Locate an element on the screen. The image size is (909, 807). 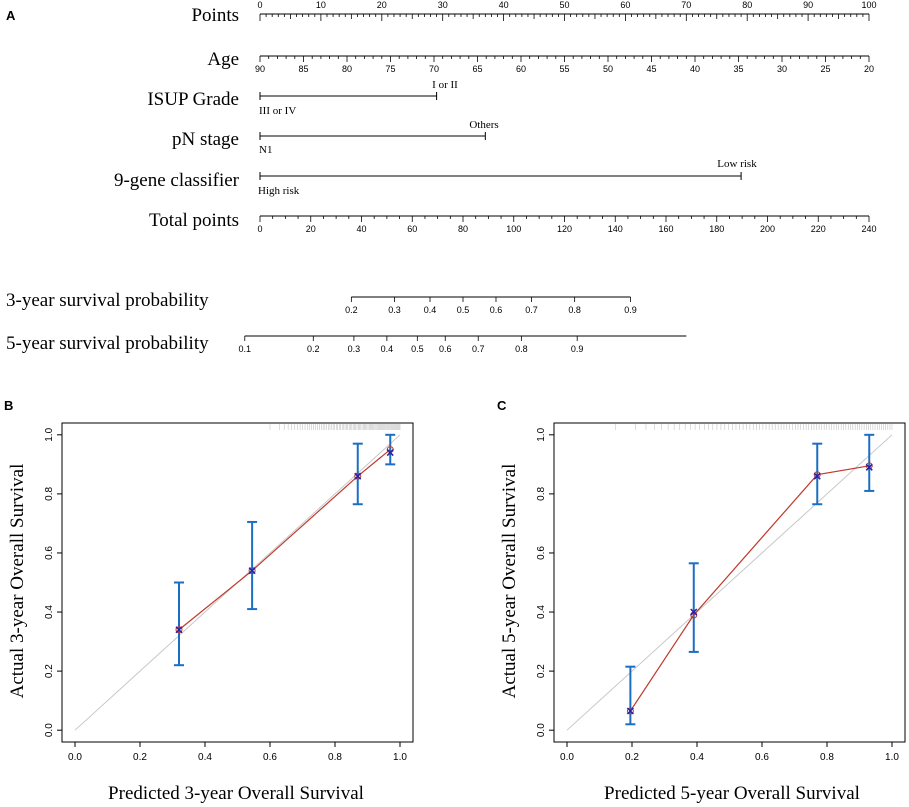
plot-c-xlabel: Predicted 5-year Overall Survival is located at coordinates (732, 793).